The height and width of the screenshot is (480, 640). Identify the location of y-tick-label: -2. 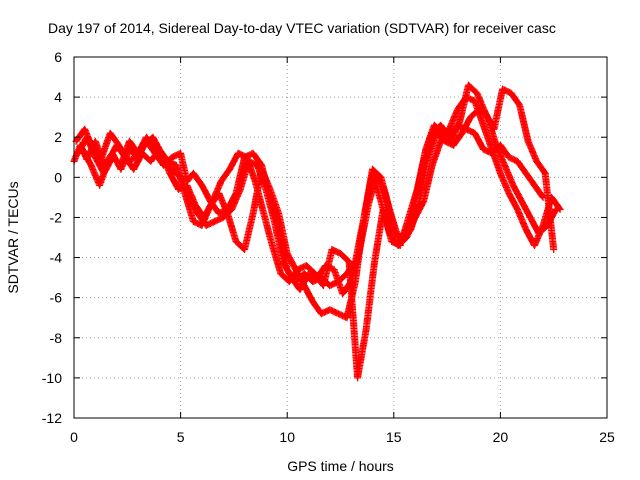
(56, 217).